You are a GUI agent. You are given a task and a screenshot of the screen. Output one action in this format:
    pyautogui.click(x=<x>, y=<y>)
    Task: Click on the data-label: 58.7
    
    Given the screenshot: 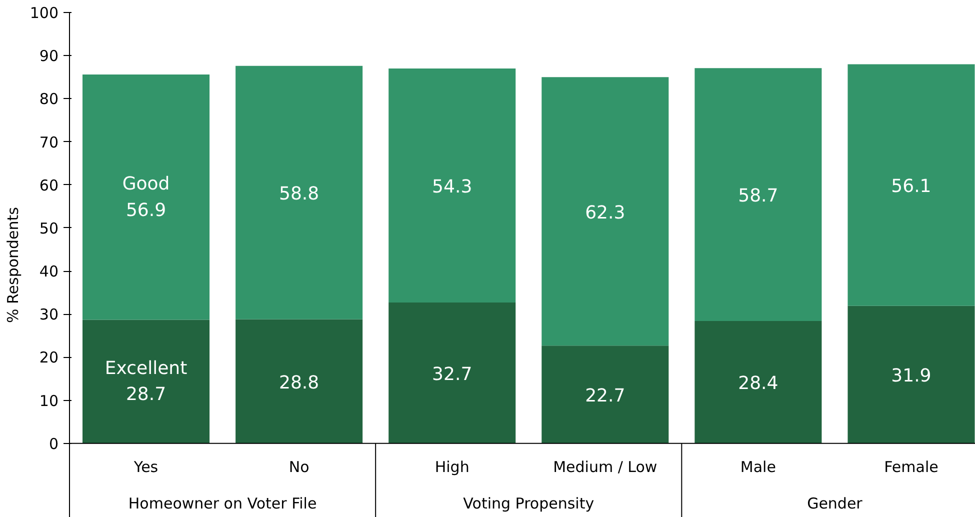 What is the action you would take?
    pyautogui.click(x=758, y=196)
    